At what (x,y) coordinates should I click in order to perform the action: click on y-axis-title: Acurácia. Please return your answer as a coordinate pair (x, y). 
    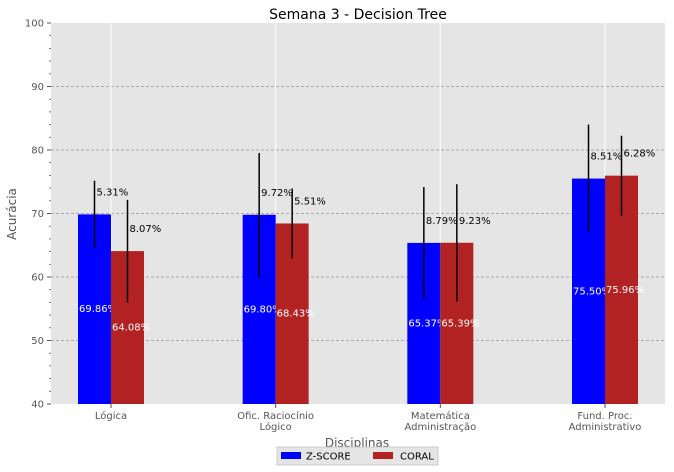
    Looking at the image, I should click on (12, 214).